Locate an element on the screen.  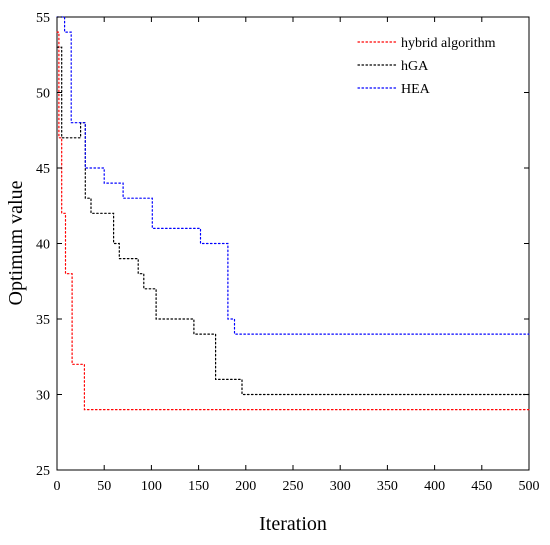
y-tick-label: 50 is located at coordinates (43, 94).